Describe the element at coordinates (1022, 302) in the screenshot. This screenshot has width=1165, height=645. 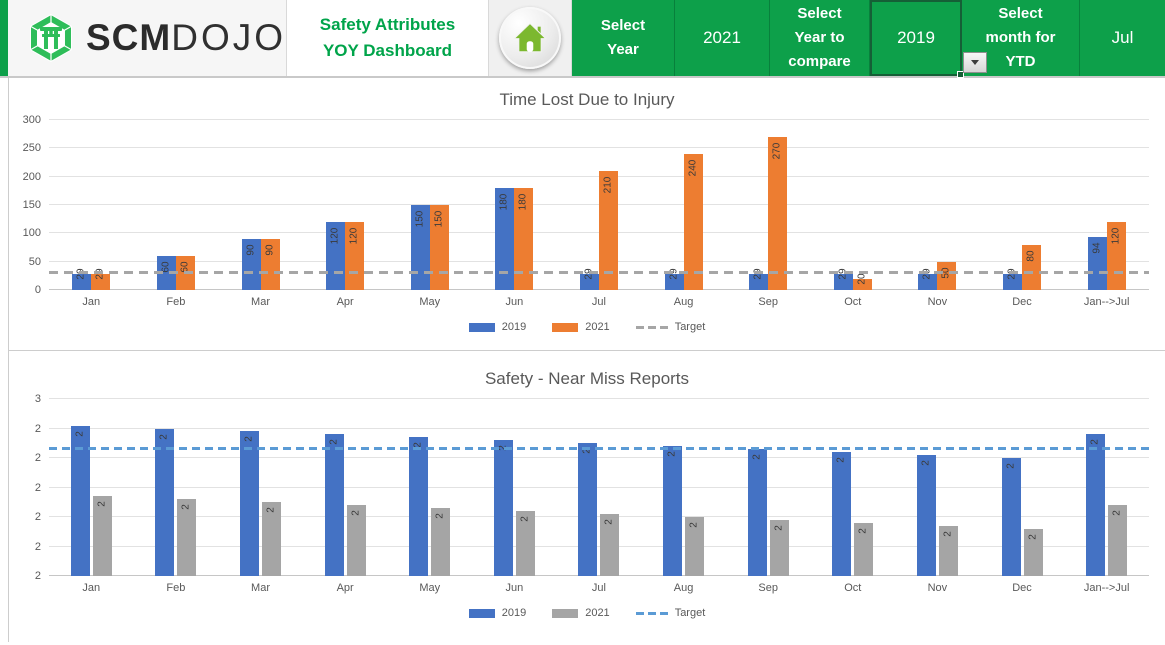
I see `x-axis-label: Dec` at that location.